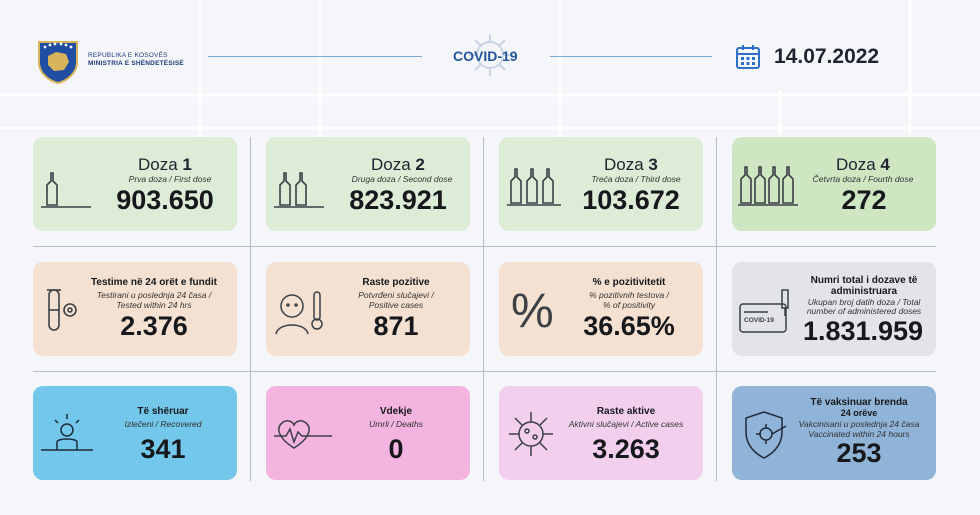 Image resolution: width=980 pixels, height=515 pixels. What do you see at coordinates (420, 164) in the screenshot?
I see `dose-number: 2` at bounding box center [420, 164].